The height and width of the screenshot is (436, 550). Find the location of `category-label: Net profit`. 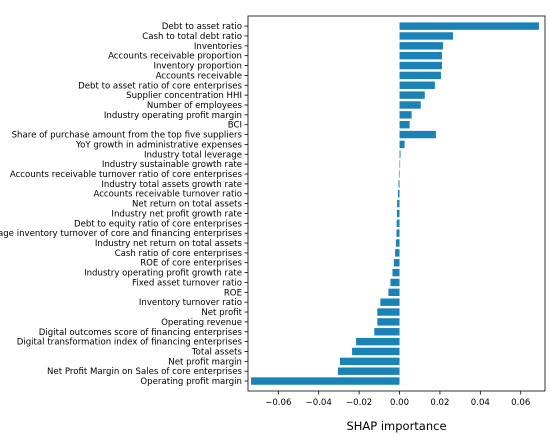

category-label: Net profit is located at coordinates (221, 313).